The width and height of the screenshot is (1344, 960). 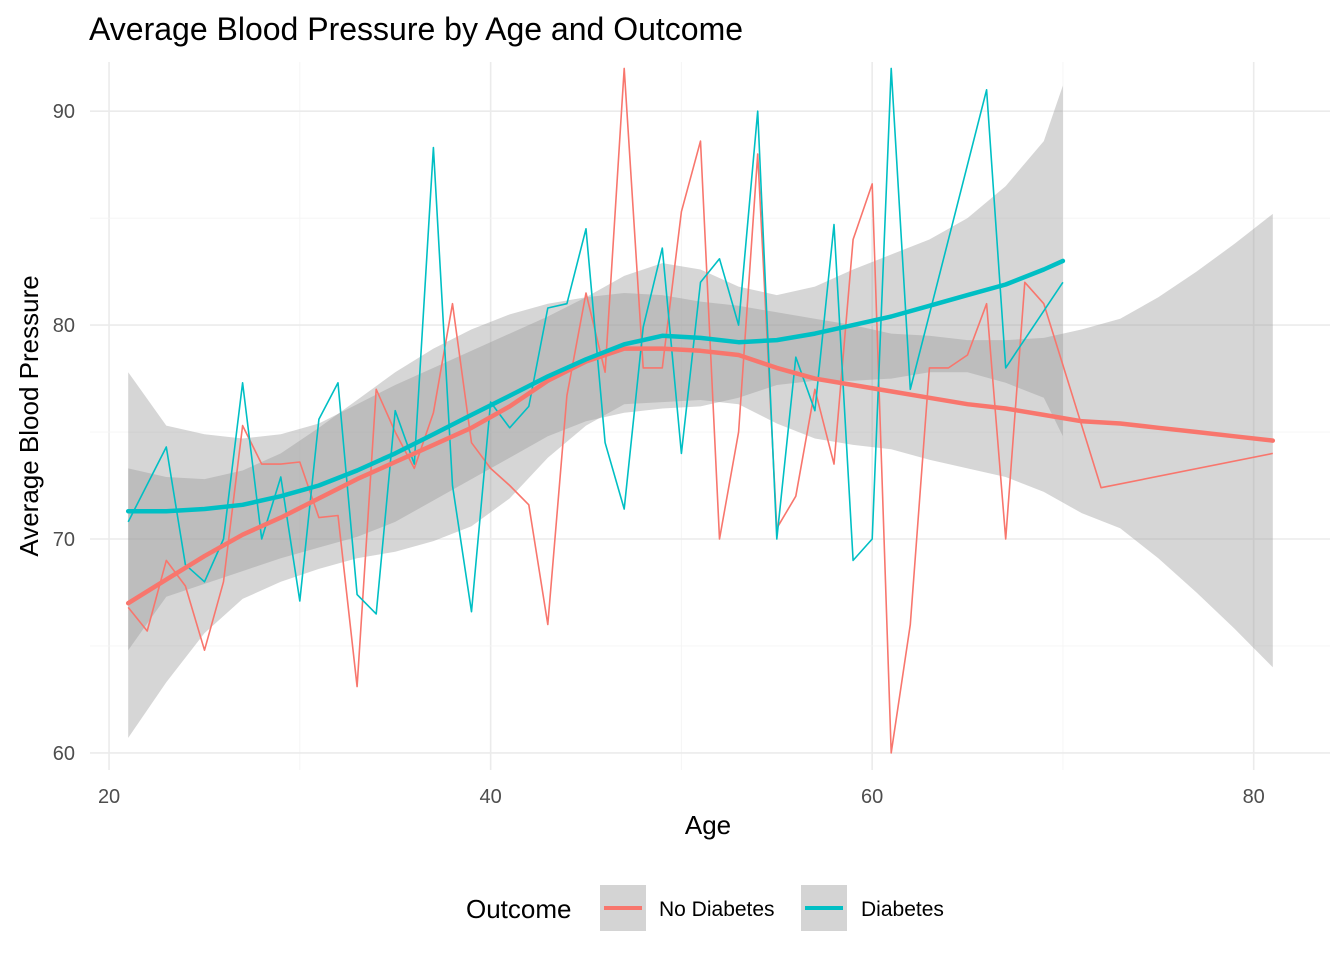 I want to click on x-axis-title: Age, so click(x=708, y=825).